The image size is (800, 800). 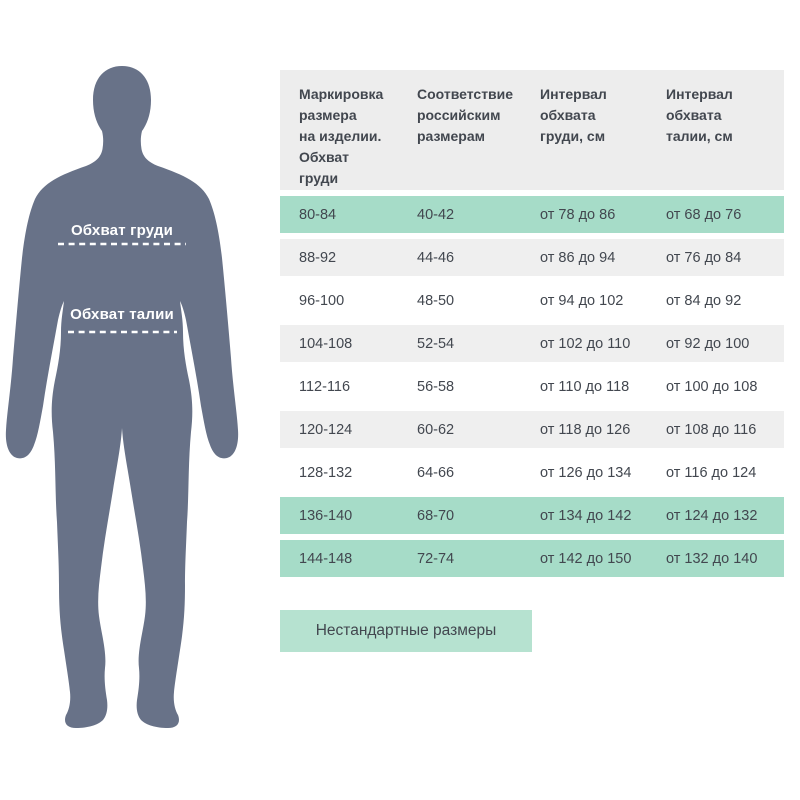 What do you see at coordinates (318, 257) in the screenshot?
I see `cell-size-marking: 88-92` at bounding box center [318, 257].